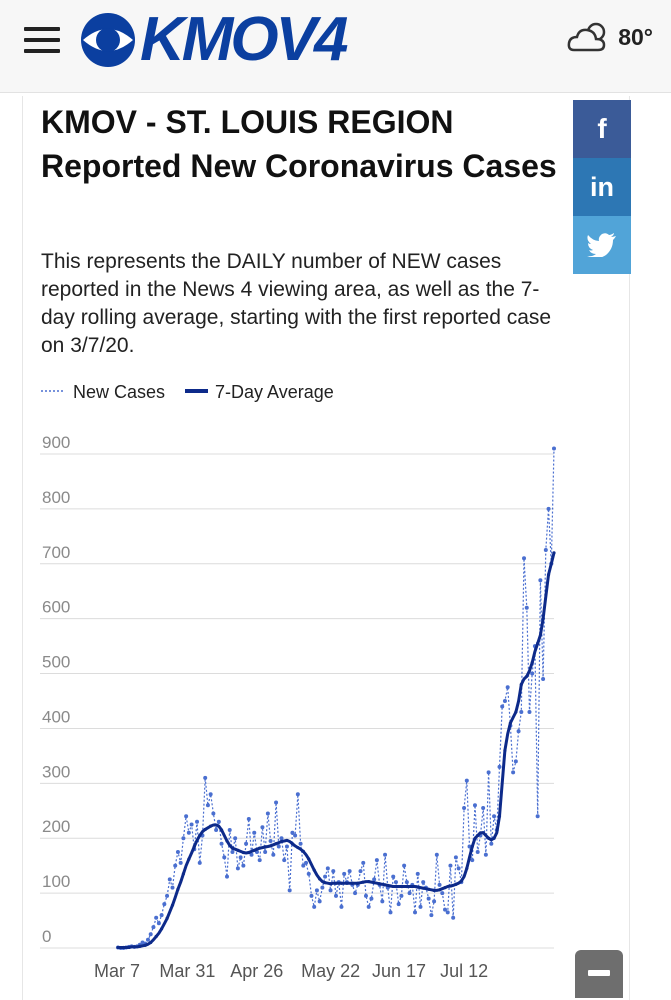  I want to click on minimize-button, so click(599, 974).